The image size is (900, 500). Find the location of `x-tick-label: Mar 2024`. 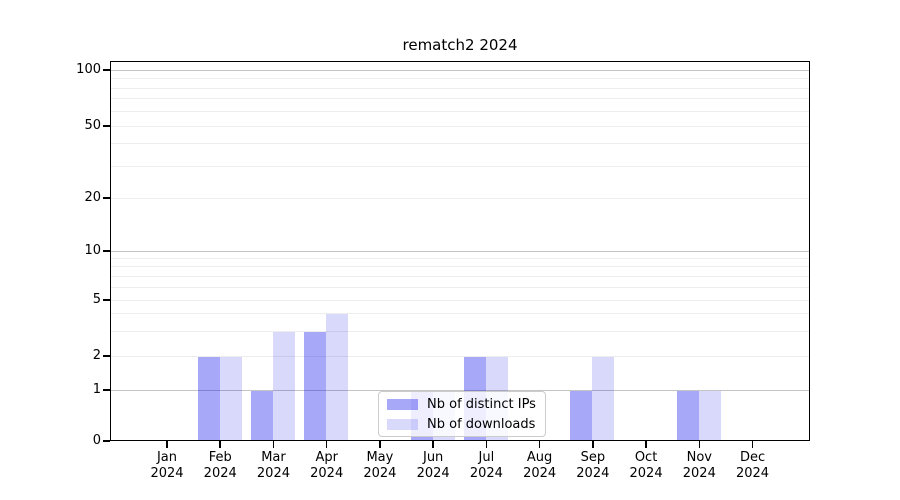

x-tick-label: Mar 2024 is located at coordinates (273, 465).